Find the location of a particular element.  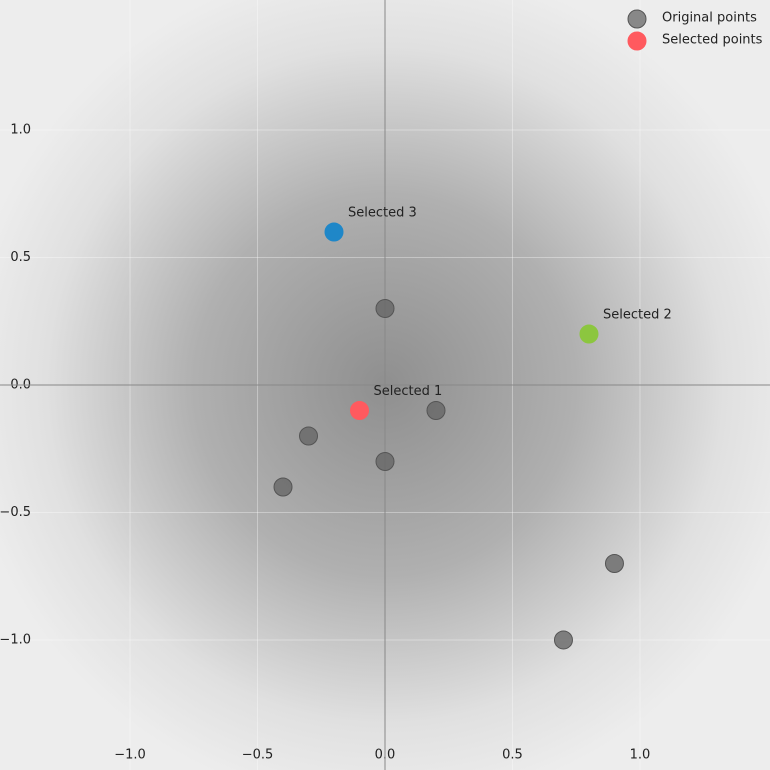

y-tick-label: 0.5 is located at coordinates (20, 257).